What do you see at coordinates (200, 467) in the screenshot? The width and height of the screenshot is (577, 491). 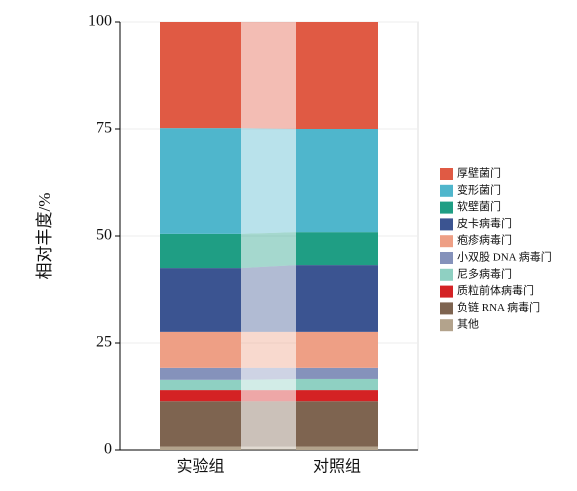 I see `x-tick-label: 实验组` at bounding box center [200, 467].